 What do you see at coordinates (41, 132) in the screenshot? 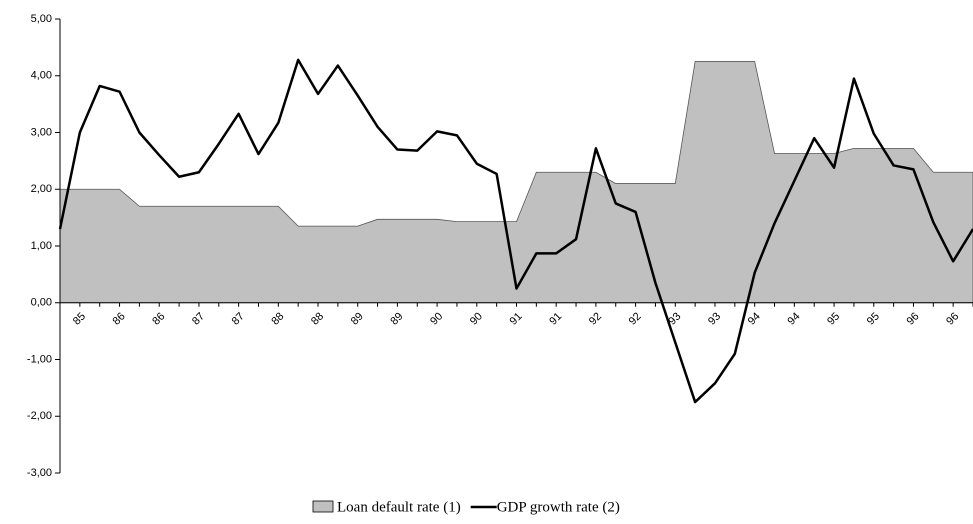
I see `y-tick-label: 3,00` at bounding box center [41, 132].